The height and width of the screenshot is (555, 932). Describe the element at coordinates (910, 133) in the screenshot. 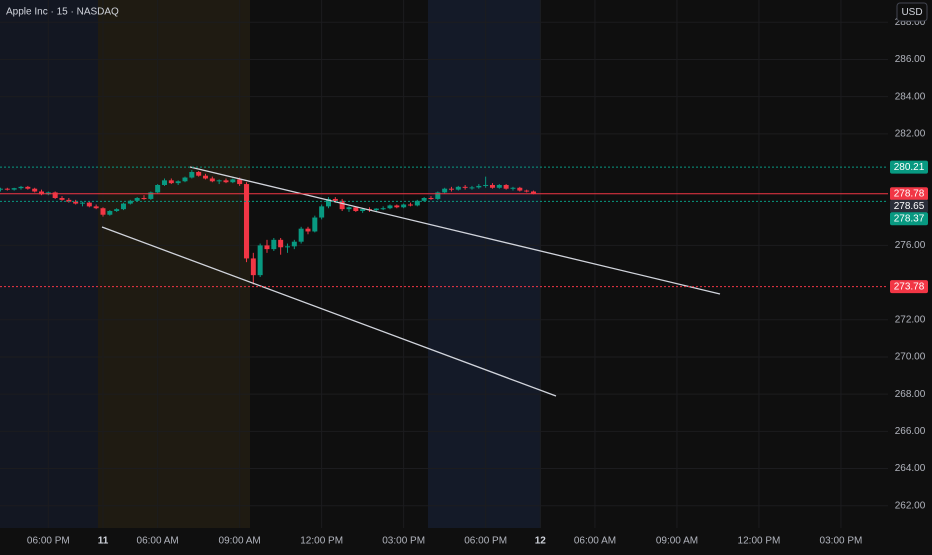

I see `y-tick-label: 282.00` at that location.